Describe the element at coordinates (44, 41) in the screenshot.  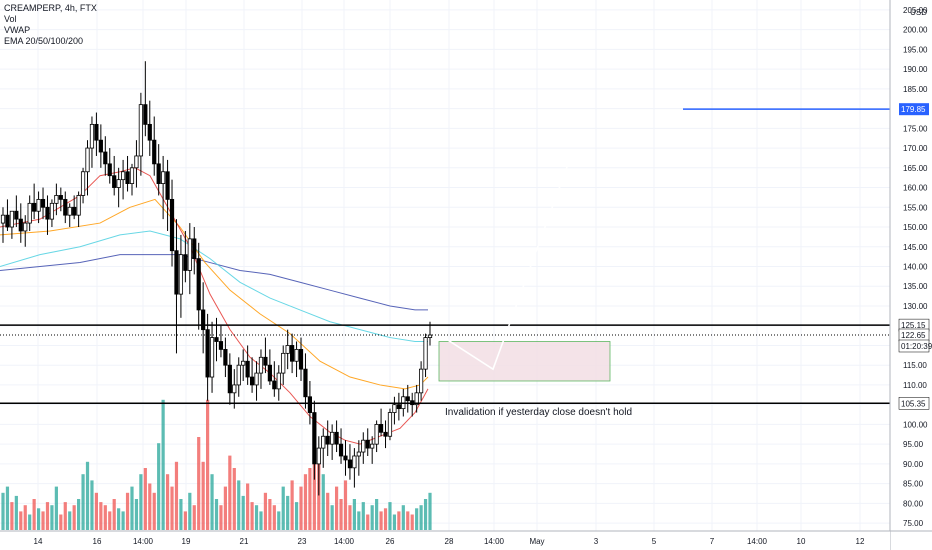
I see `ema-indicator-label: EMA 20/50/100/200` at that location.